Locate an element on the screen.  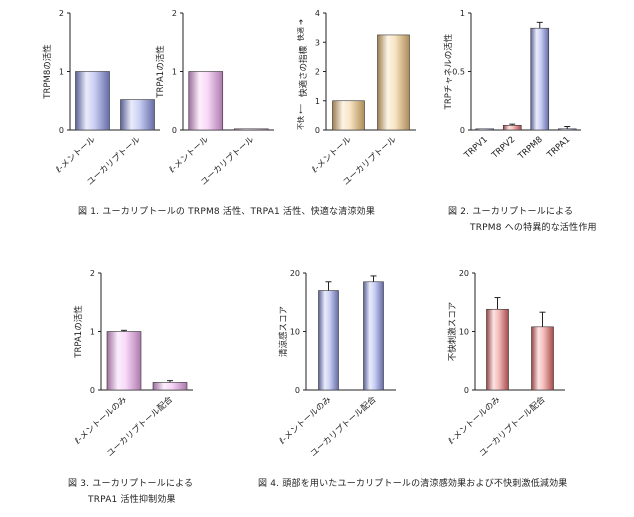
figure-4-caption: 図 4. 頭部を用いたユーカリプトールの清涼感効果および不快刺激低減効果 is located at coordinates (413, 484).